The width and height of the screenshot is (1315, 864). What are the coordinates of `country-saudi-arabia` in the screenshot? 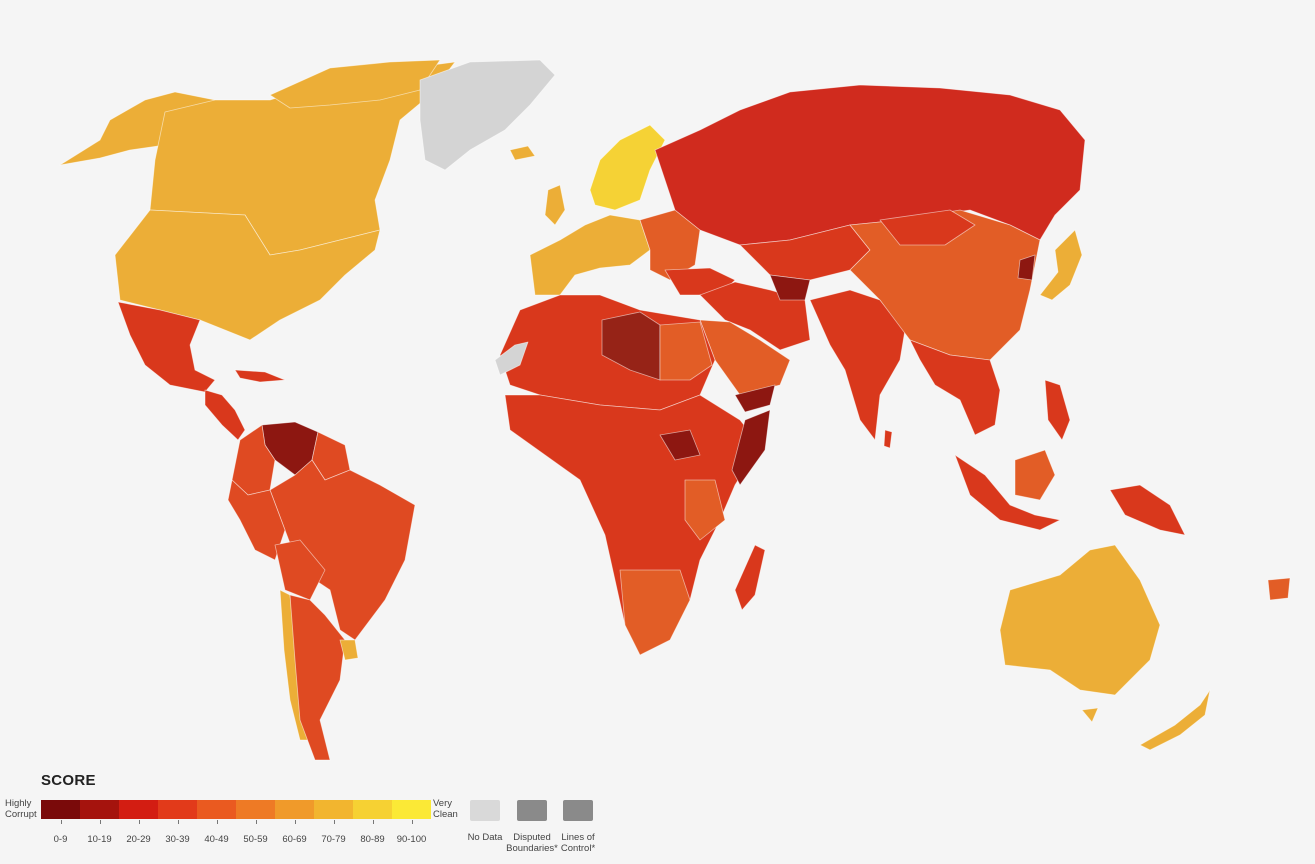 It's located at (745, 357).